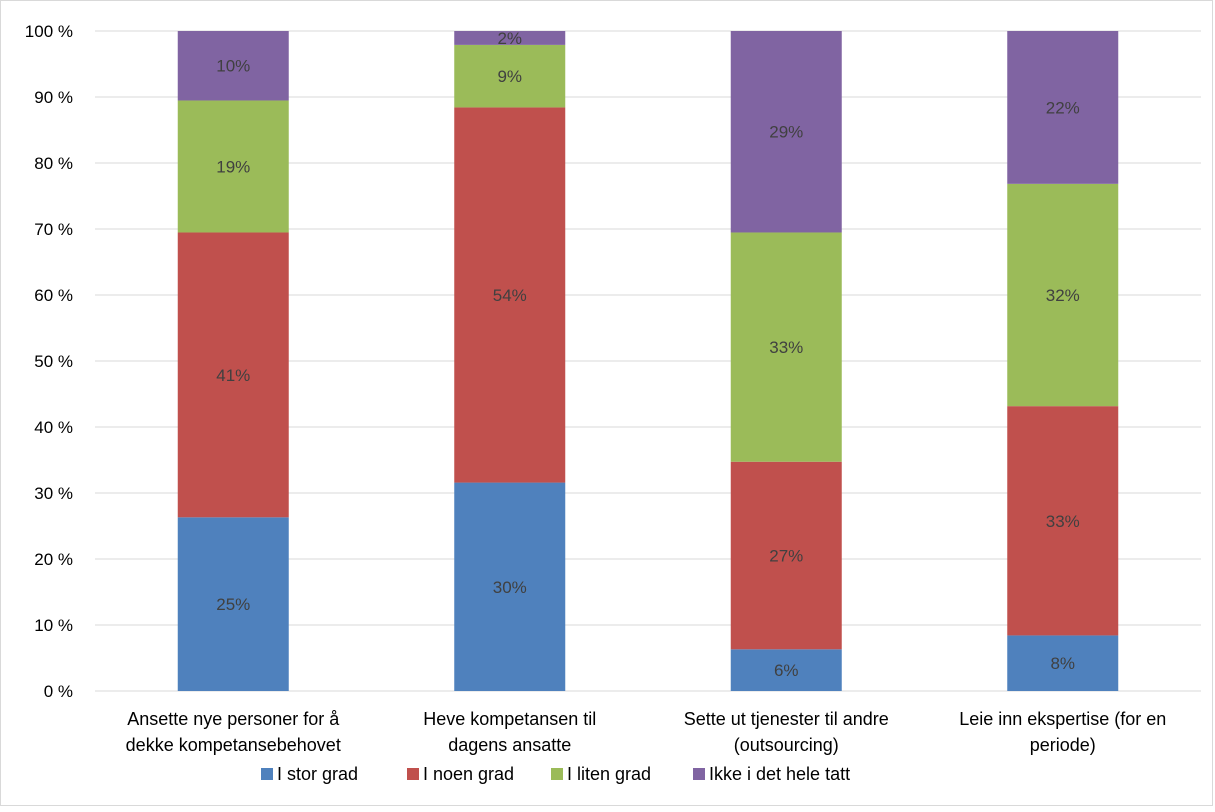  Describe the element at coordinates (786, 719) in the screenshot. I see `x-category-label: Sette ut tjenester til andre` at that location.